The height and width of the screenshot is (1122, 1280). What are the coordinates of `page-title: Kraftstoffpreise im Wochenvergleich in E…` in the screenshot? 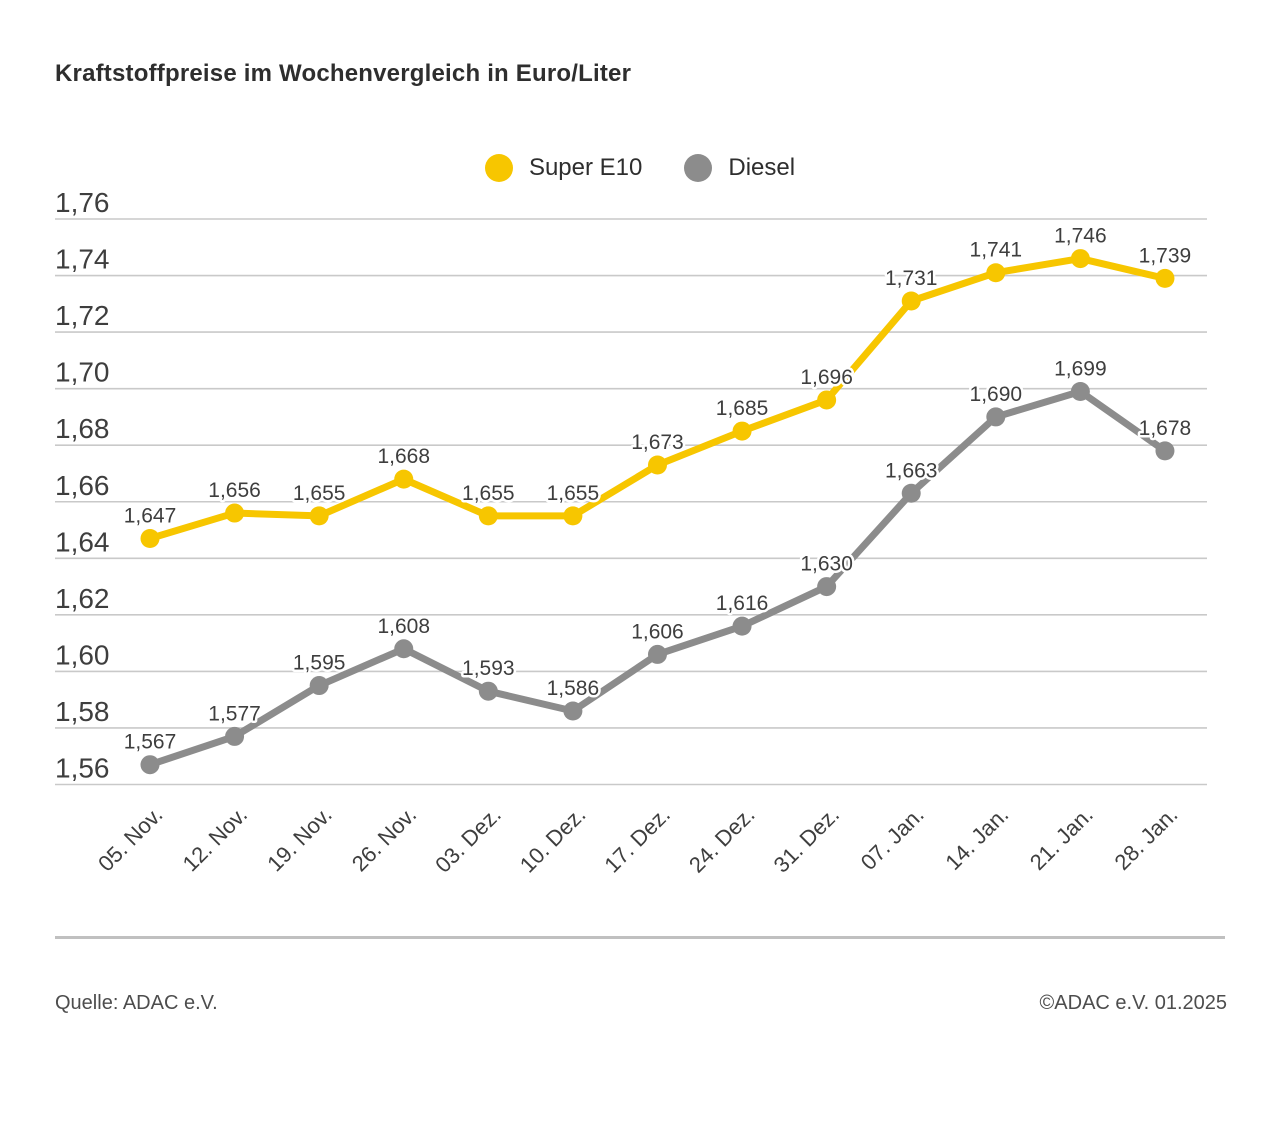 It's located at (343, 73).